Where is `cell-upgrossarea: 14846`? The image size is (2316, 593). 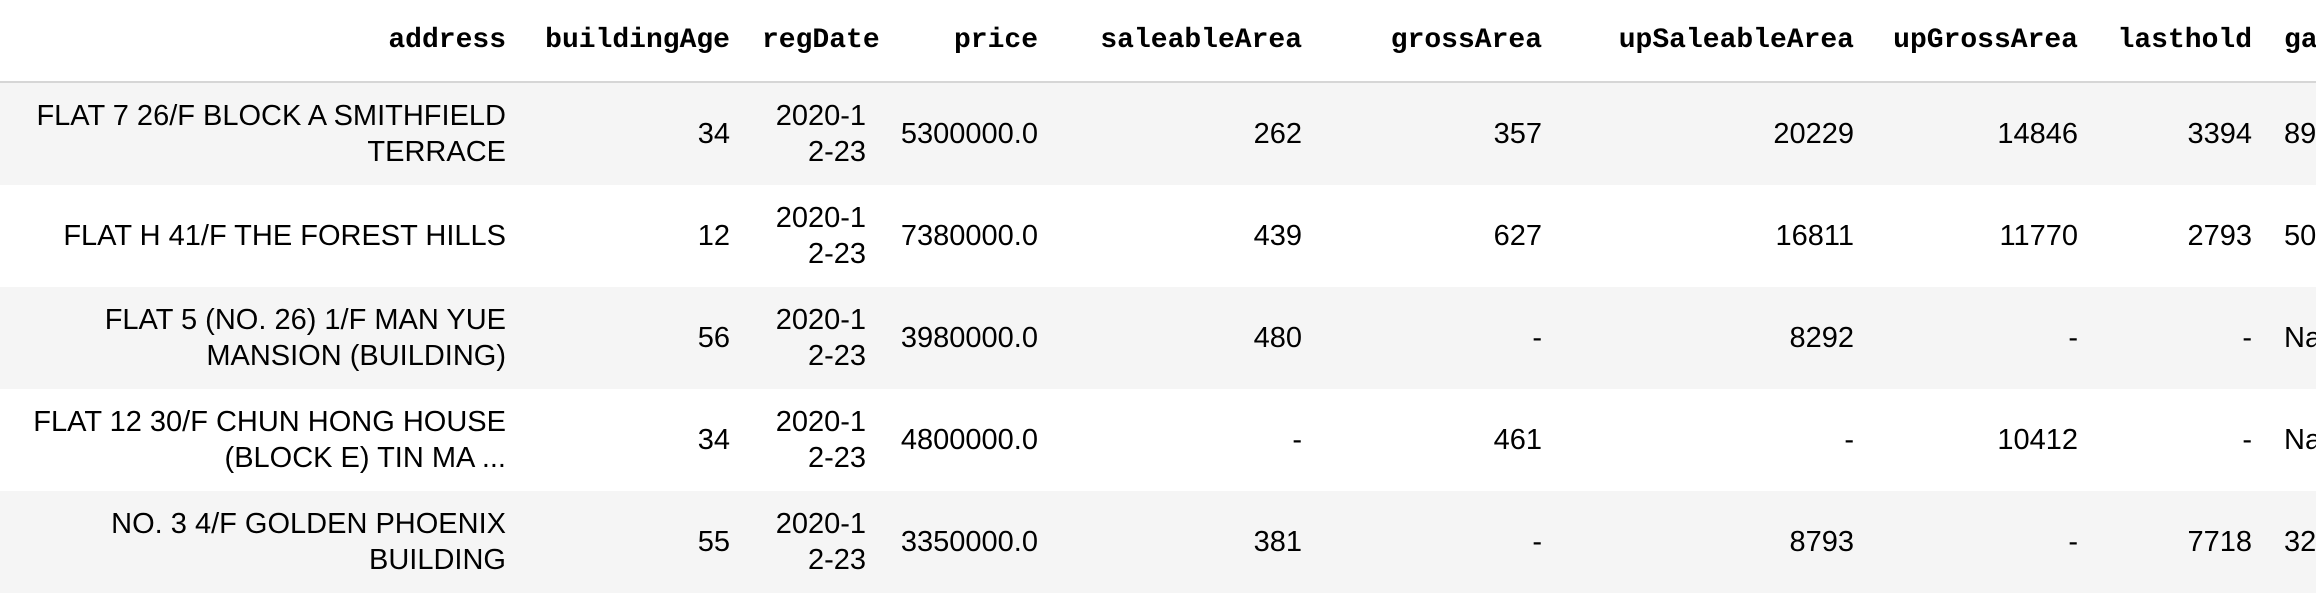
cell-upgrossarea: 14846 is located at coordinates (1998, 133).